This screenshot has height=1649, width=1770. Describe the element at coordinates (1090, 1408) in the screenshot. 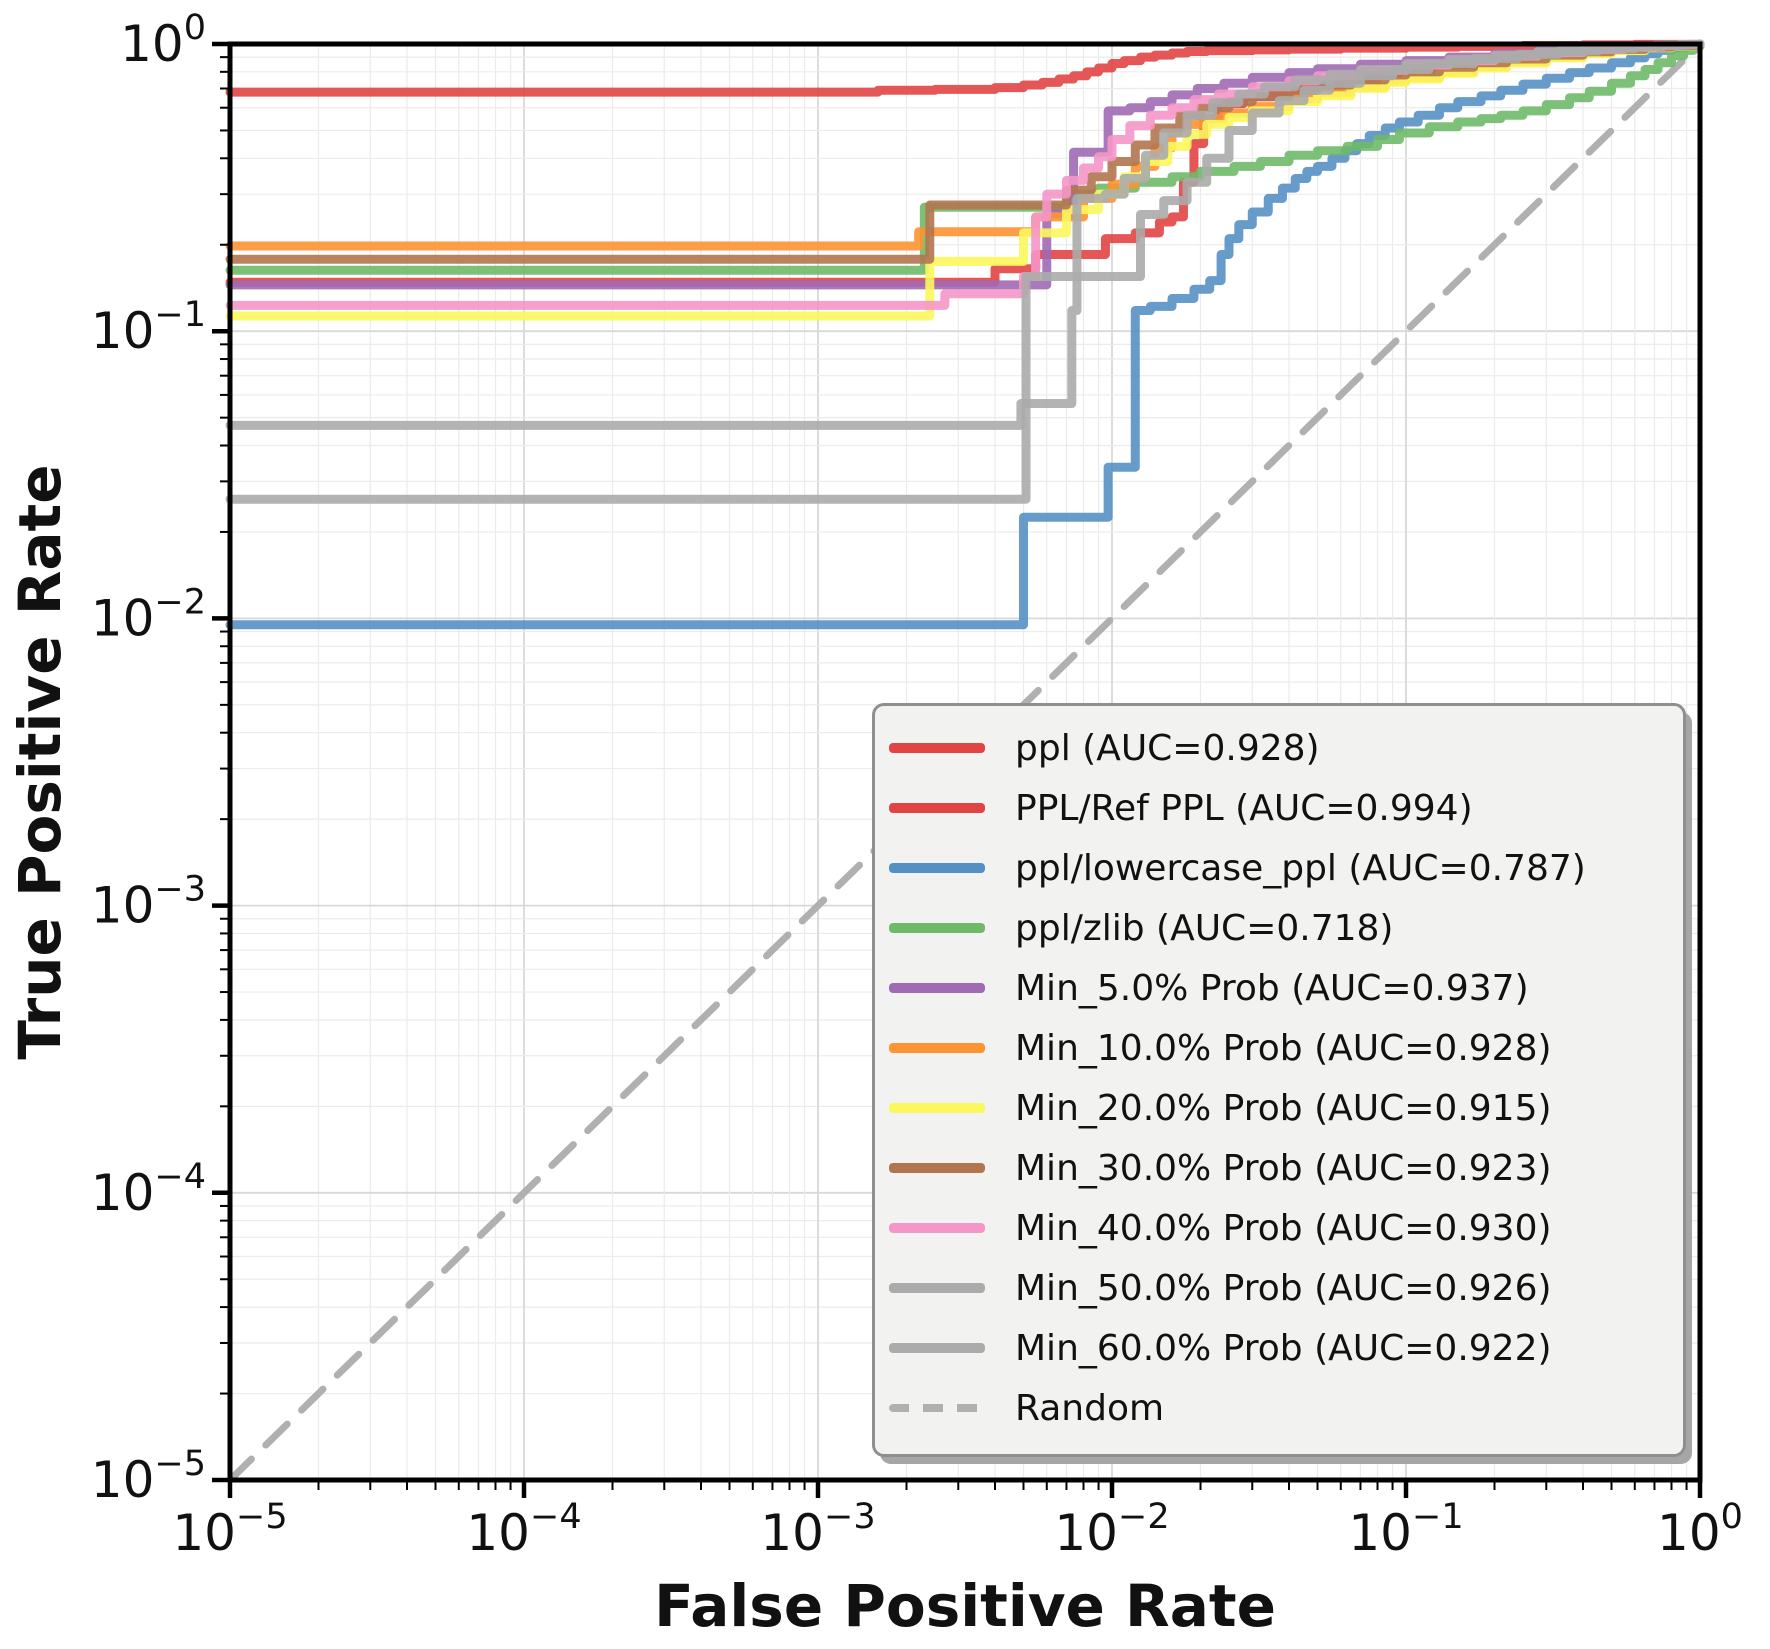

I see `legend-label: Random` at that location.